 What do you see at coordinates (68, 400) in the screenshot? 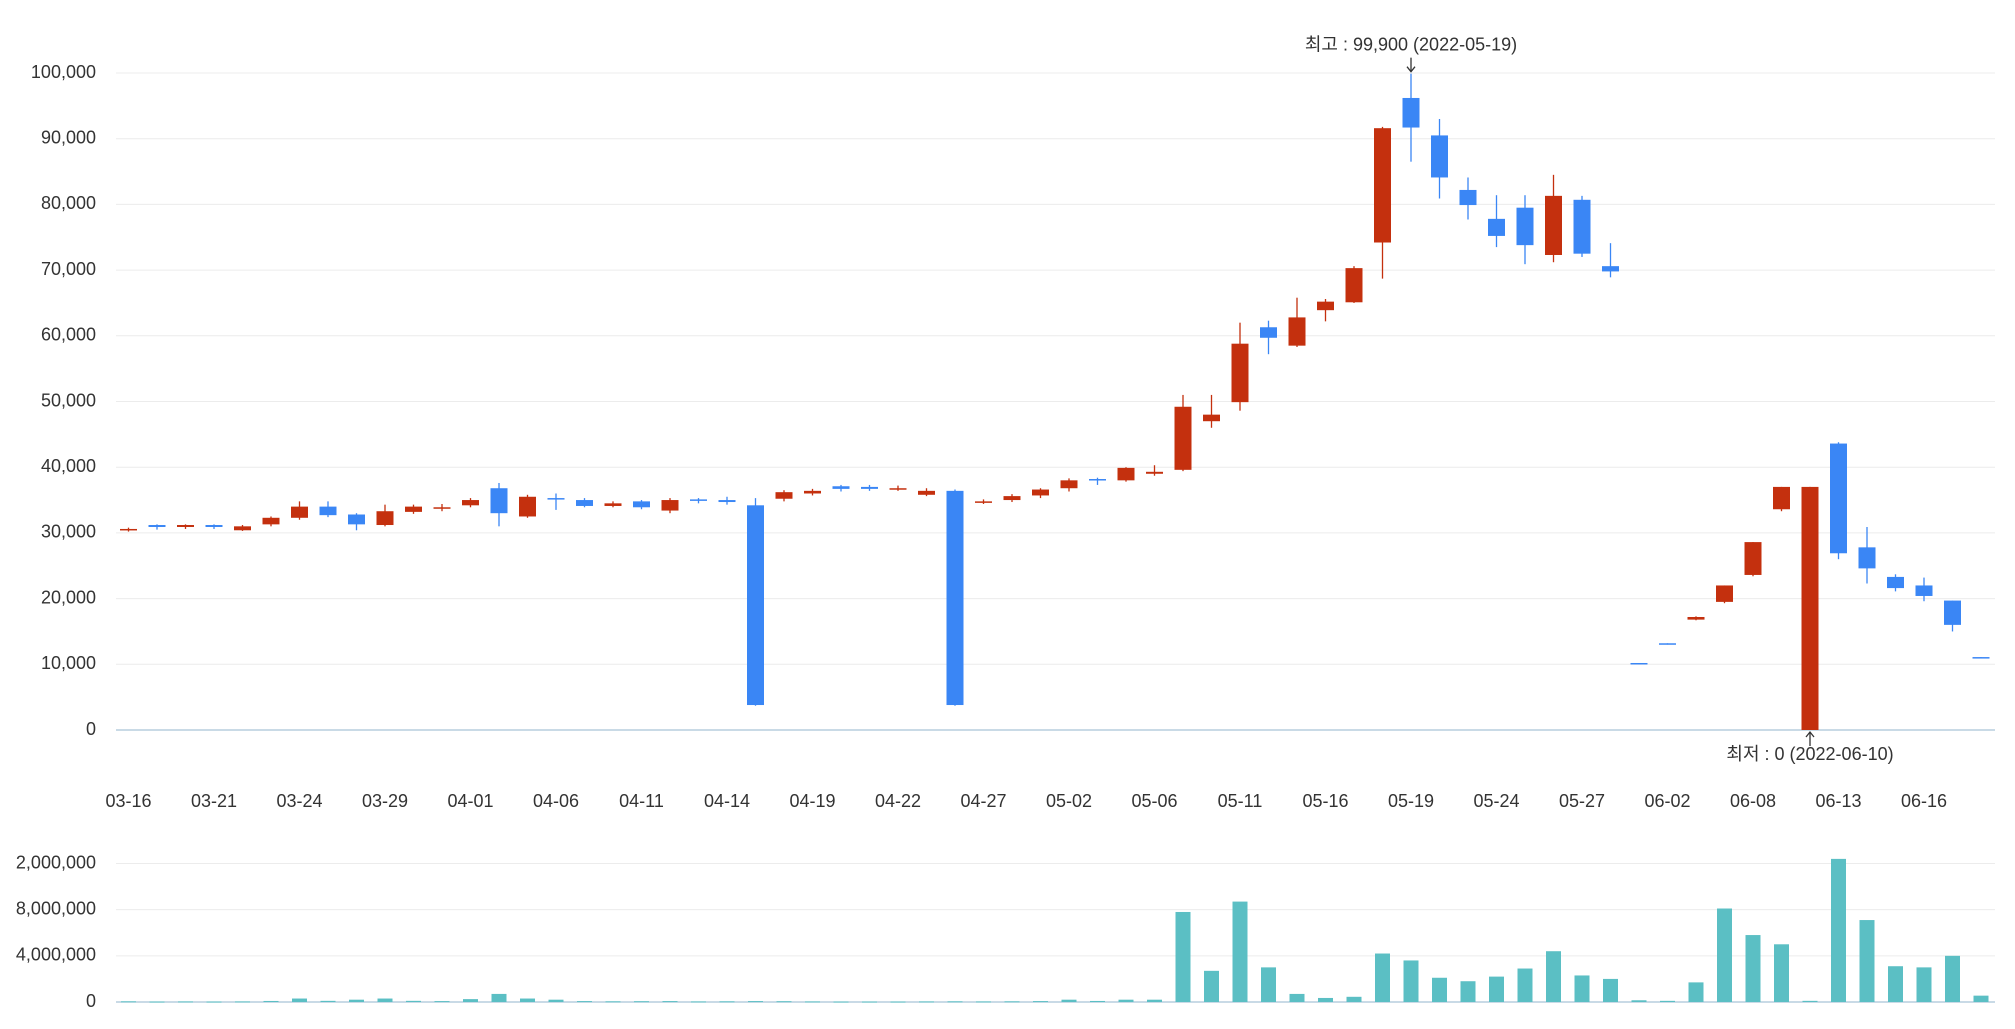
I see `y-tick-label: 50,000` at bounding box center [68, 400].